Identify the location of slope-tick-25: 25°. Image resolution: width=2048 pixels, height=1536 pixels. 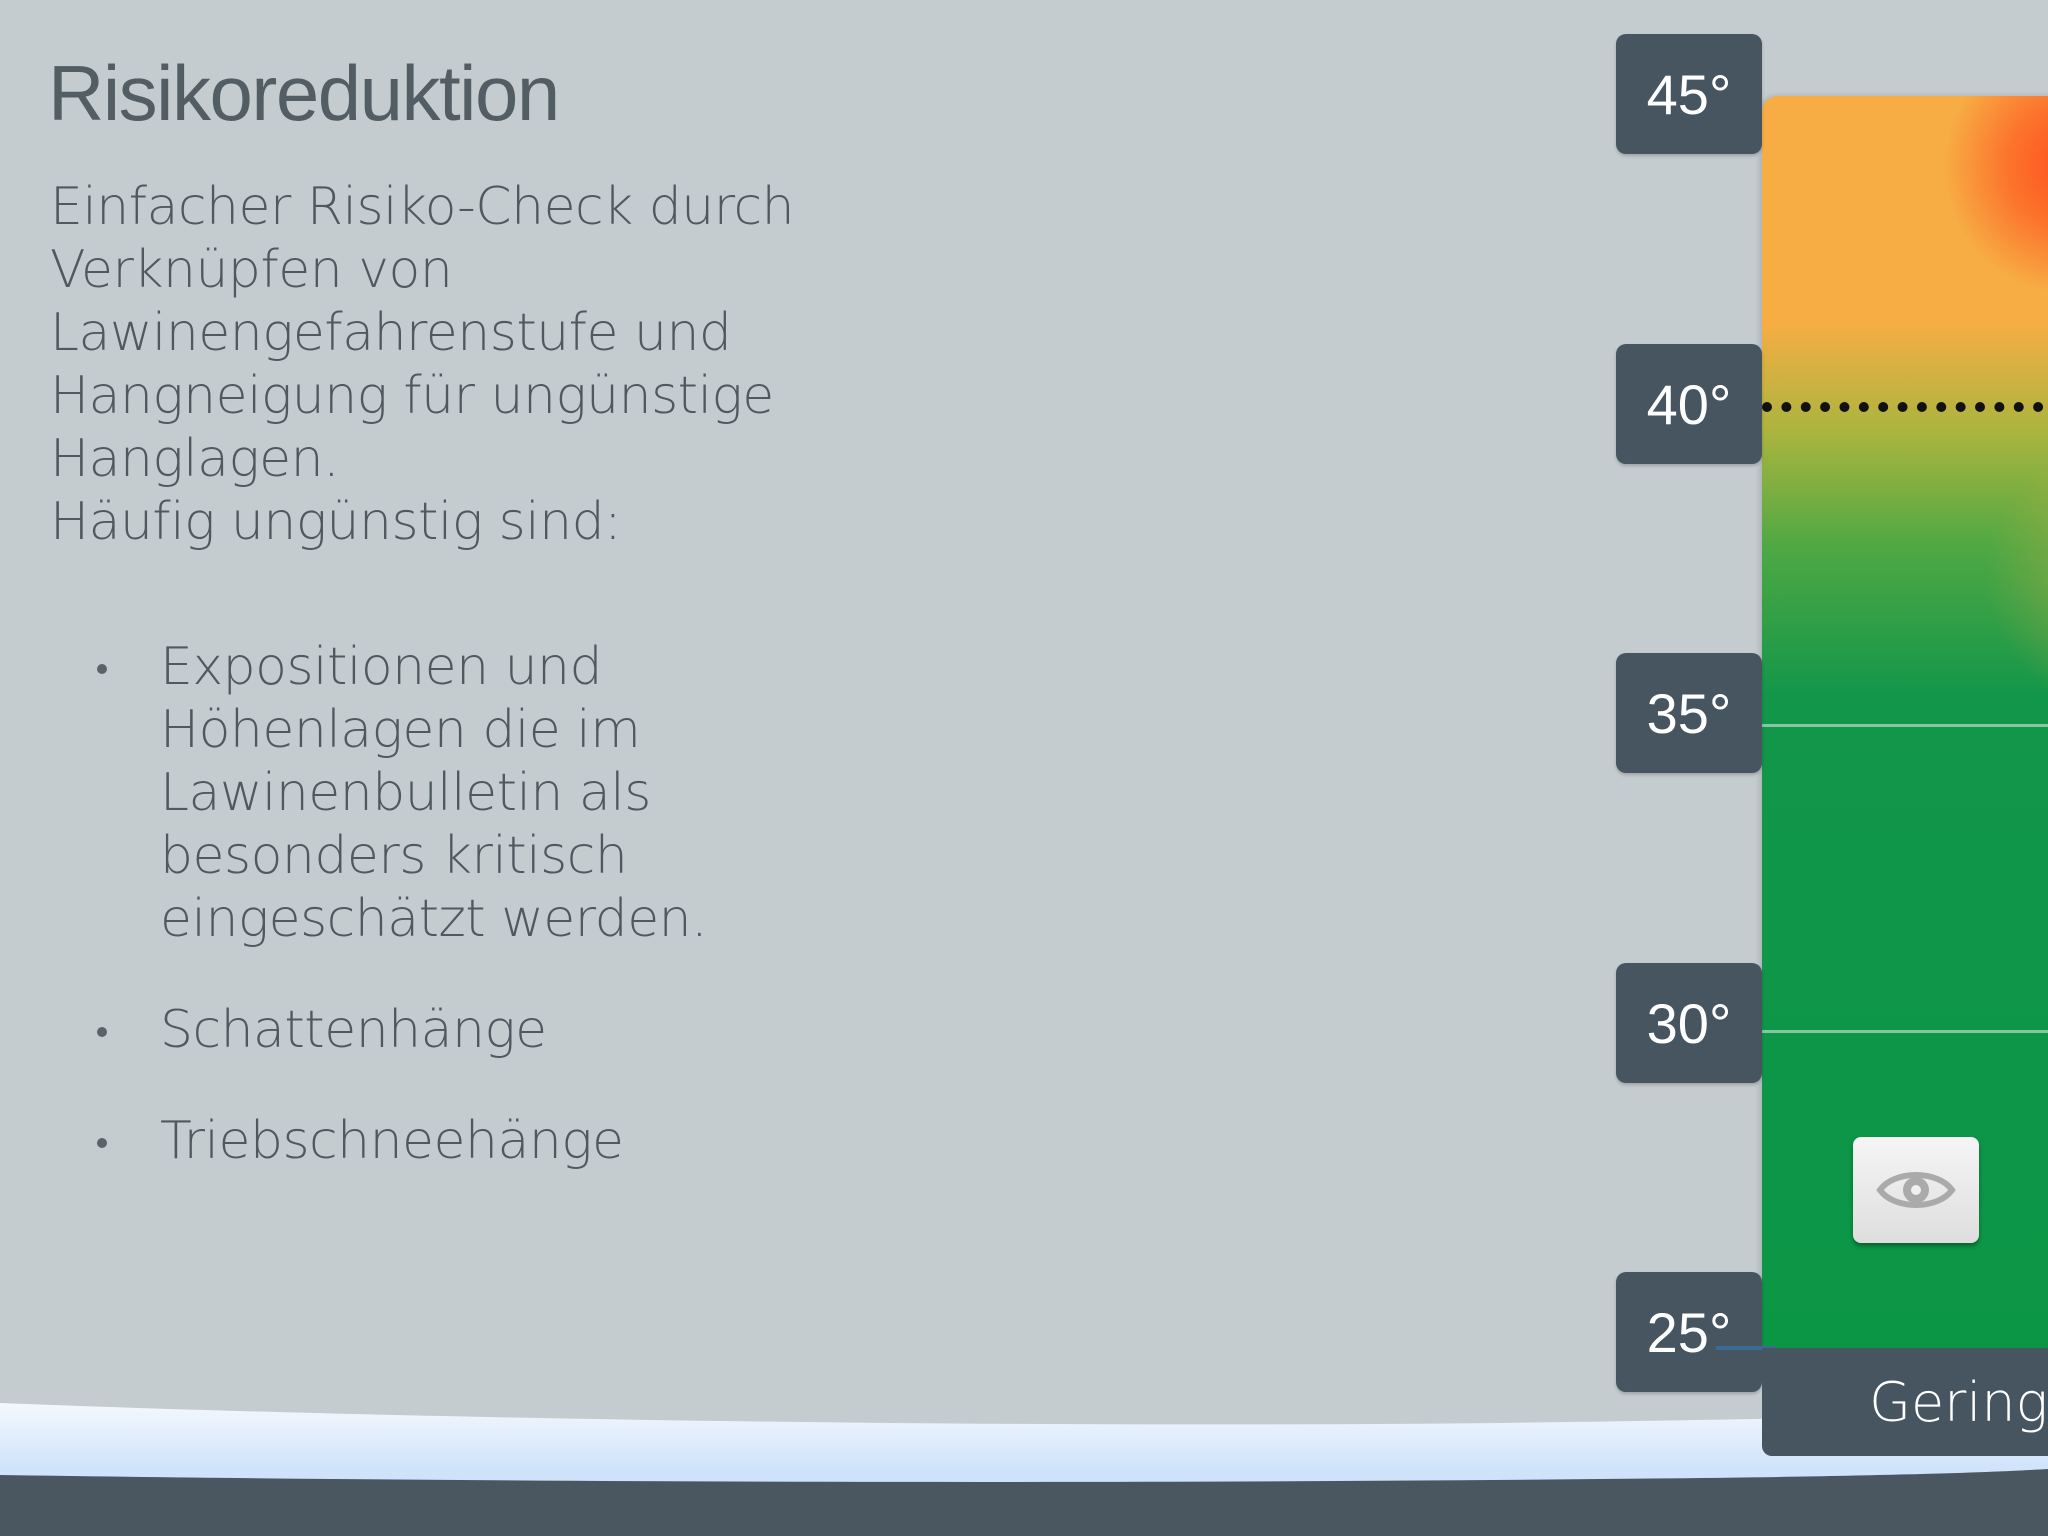
(1689, 1332).